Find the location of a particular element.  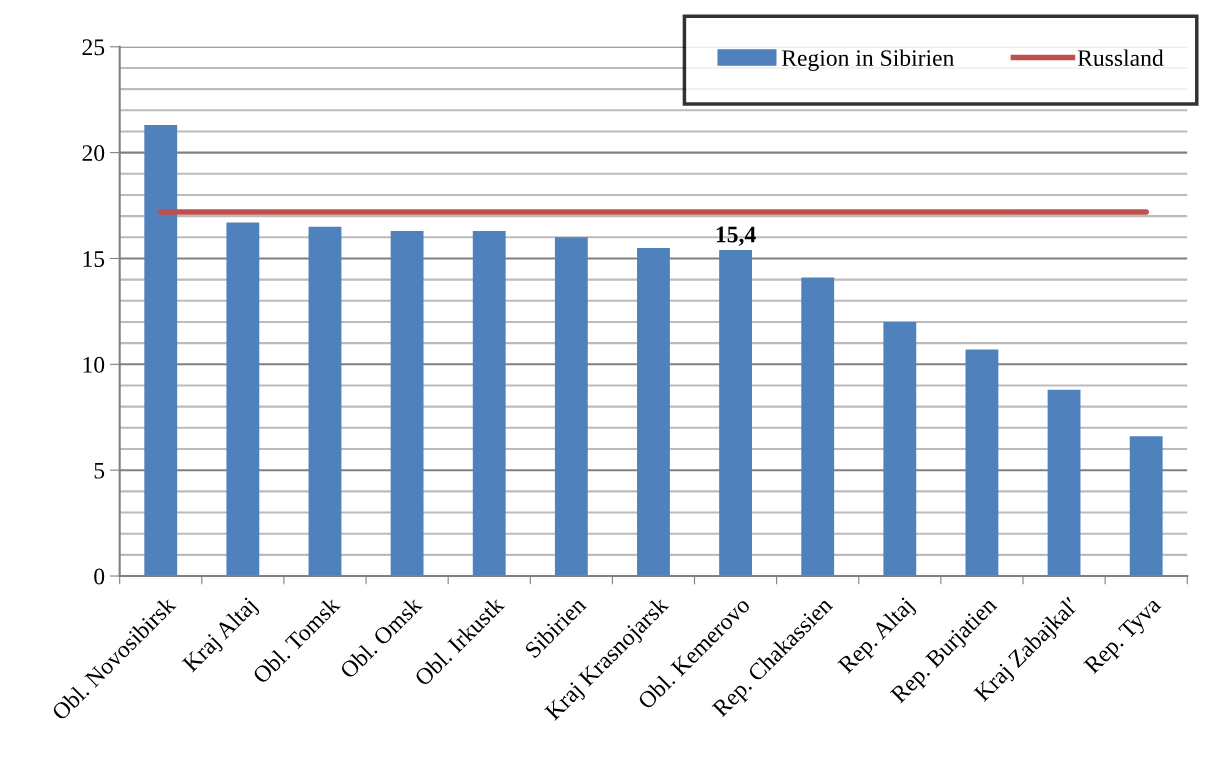

y-tick-label: 25 is located at coordinates (93, 47).